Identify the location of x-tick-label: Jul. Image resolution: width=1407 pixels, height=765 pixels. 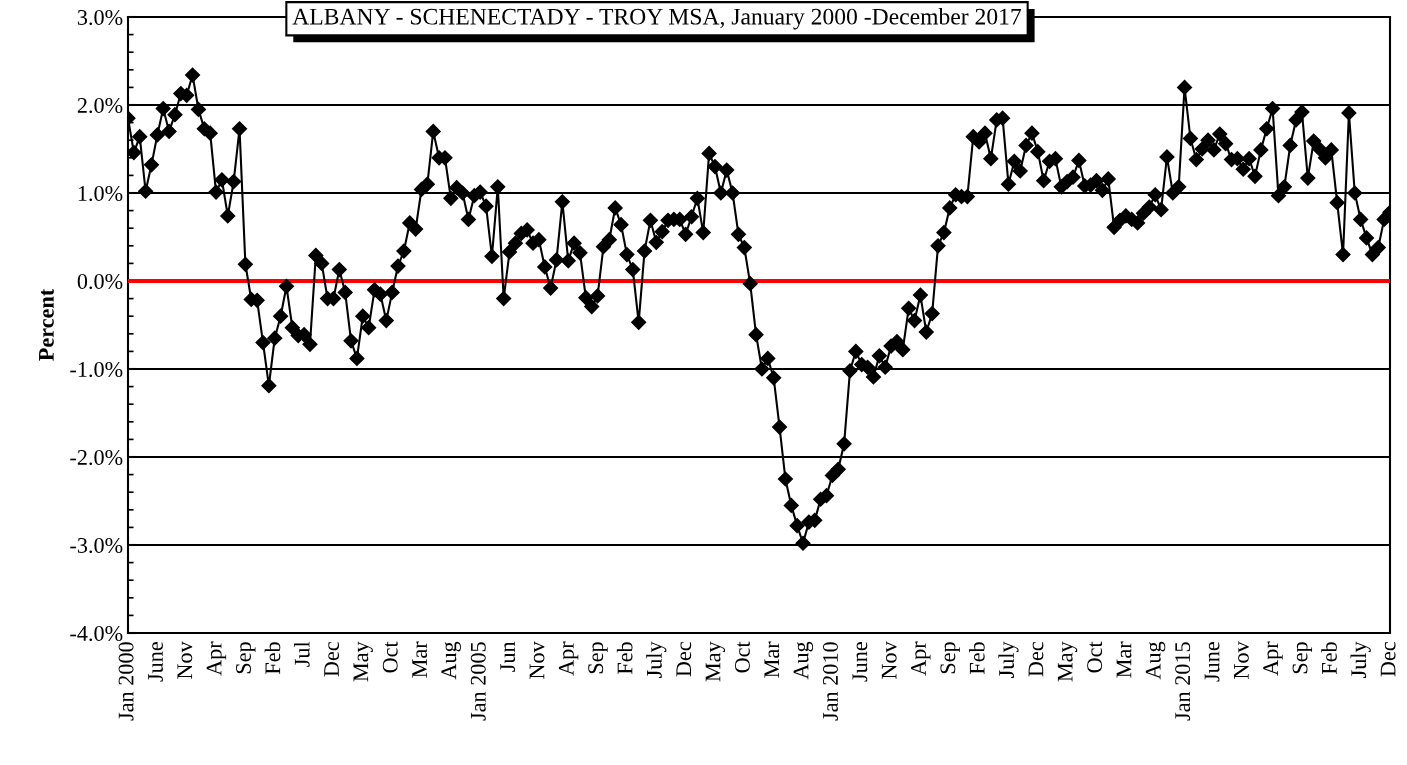
(302, 654).